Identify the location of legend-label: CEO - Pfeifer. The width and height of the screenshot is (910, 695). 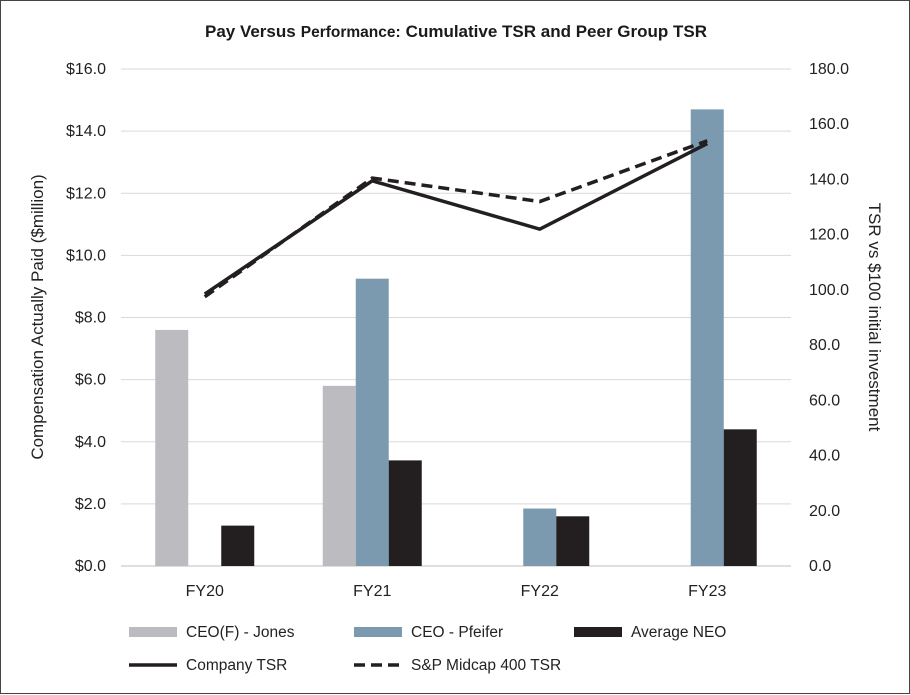
(457, 632).